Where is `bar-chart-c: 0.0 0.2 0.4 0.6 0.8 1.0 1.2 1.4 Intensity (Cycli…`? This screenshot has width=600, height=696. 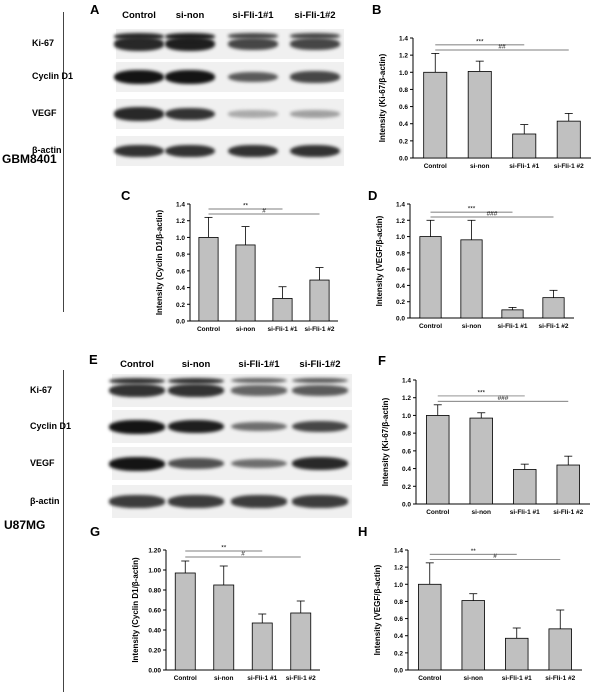
bar-chart-c: 0.0 0.2 0.4 0.6 0.8 1.0 1.2 1.4 Intensity (Cycli… is located at coordinates (246, 267).